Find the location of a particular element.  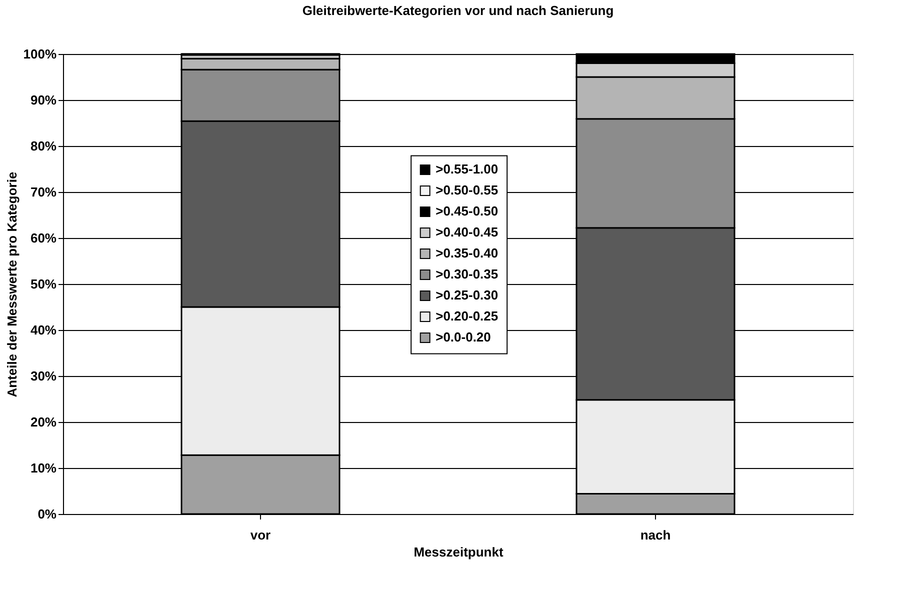

legend-label: >0.35-0.40 is located at coordinates (467, 253).